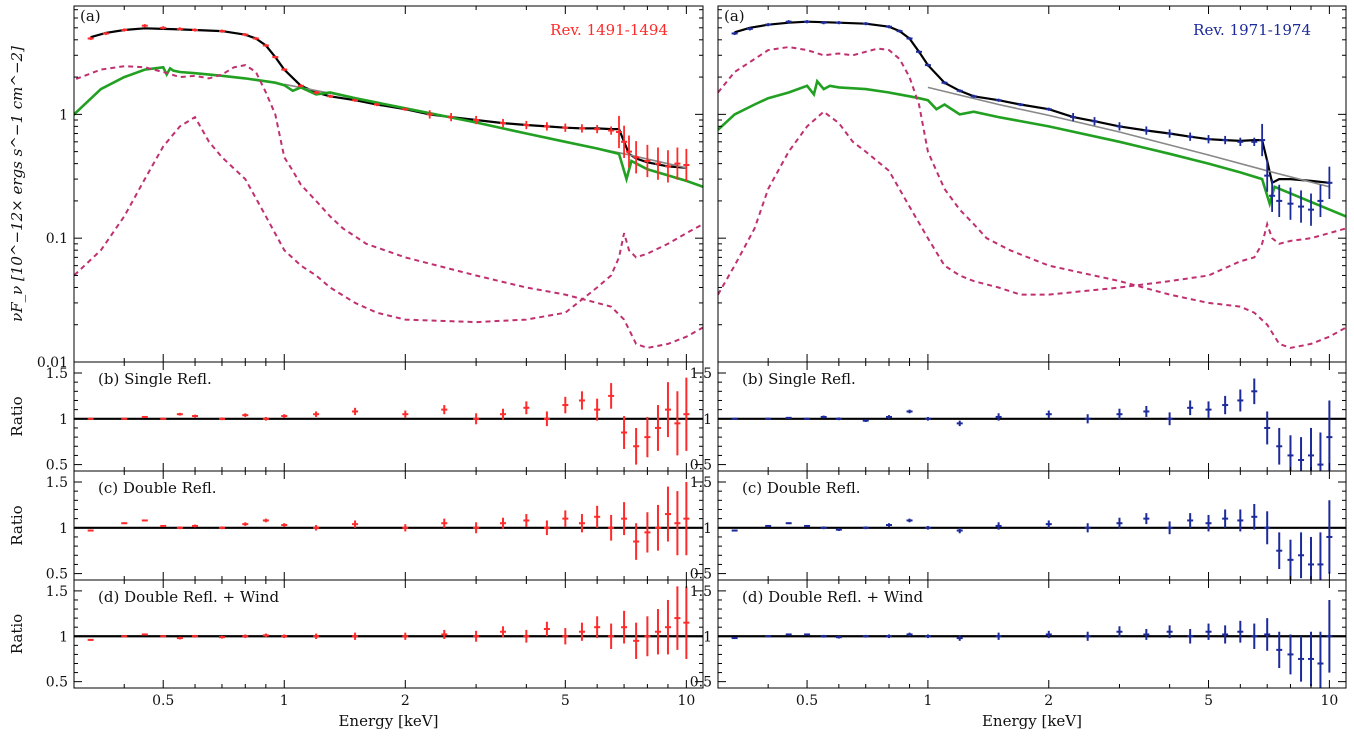  What do you see at coordinates (17, 184) in the screenshot?
I see `spectrum-y-axis-label: νF_ν [10^−12× ergs s^−1 cm^−2]` at bounding box center [17, 184].